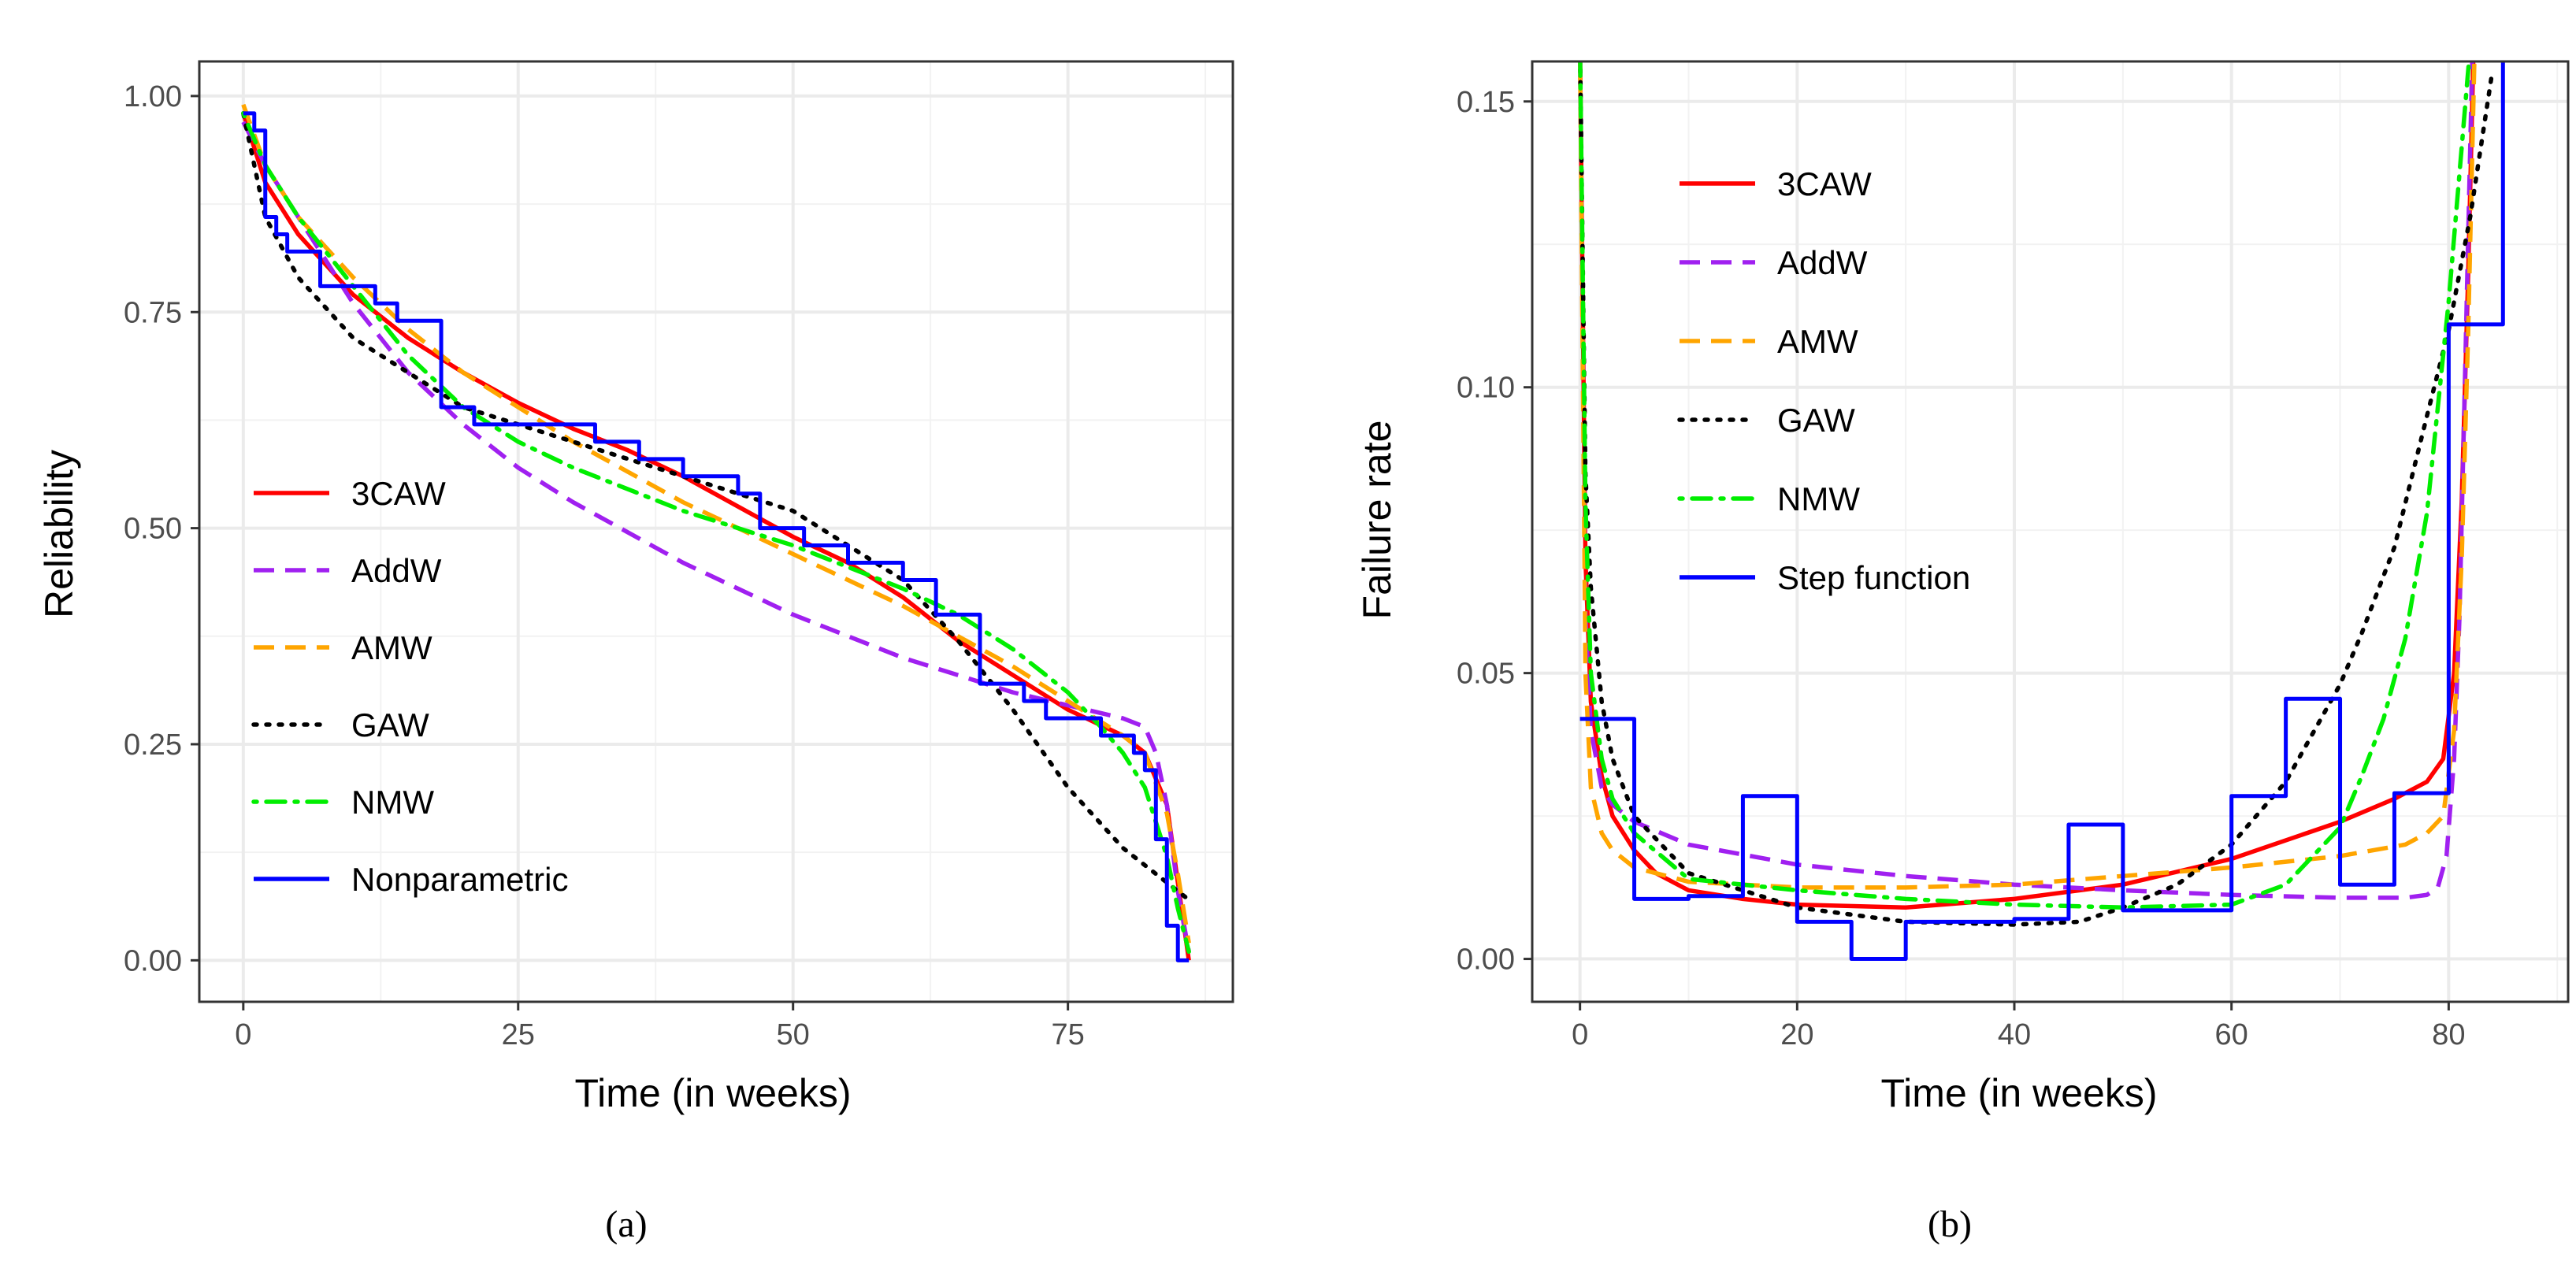 This screenshot has height=1268, width=2576. I want to click on y-tick-label: 0.15, so click(1486, 103).